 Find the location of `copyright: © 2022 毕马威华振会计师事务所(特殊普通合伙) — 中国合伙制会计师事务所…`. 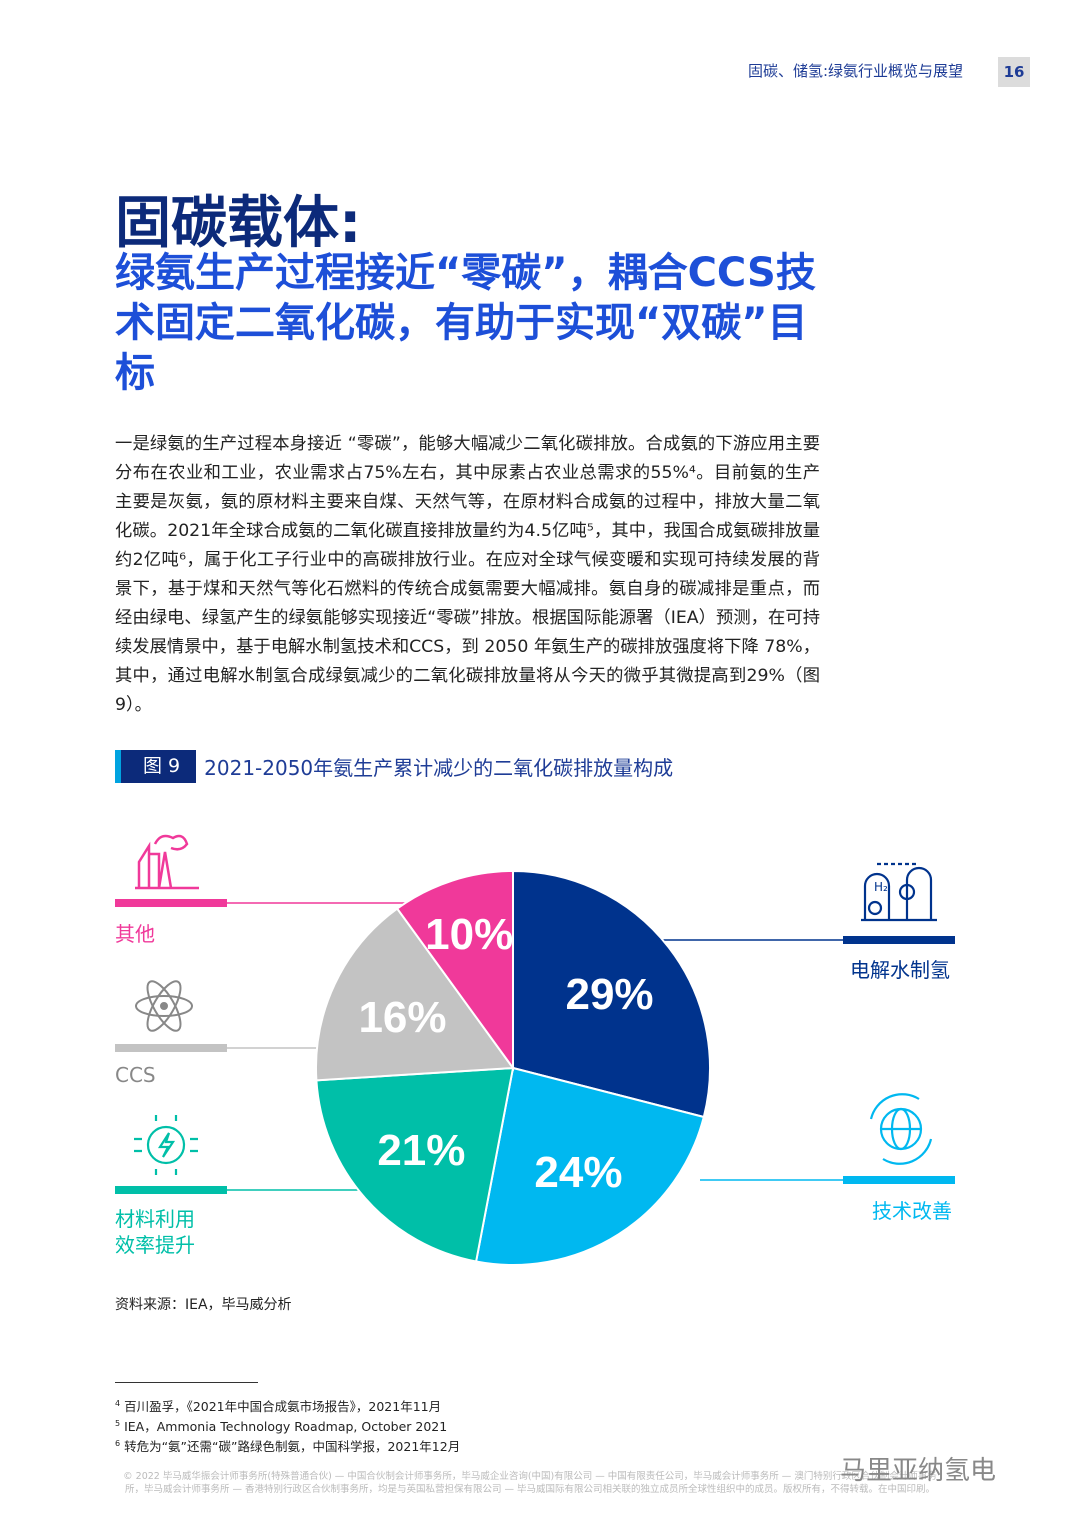

copyright: © 2022 毕马威华振会计师事务所(特殊普通合伙) — 中国合伙制会计师事务所… is located at coordinates (530, 1483).